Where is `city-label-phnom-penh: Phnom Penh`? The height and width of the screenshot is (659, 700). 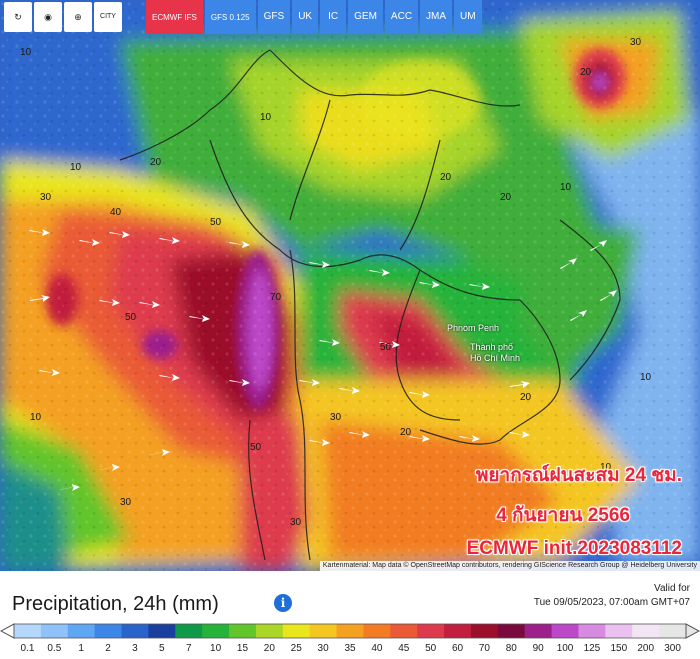
city-label-phnom-penh: Phnom Penh is located at coordinates (473, 328).